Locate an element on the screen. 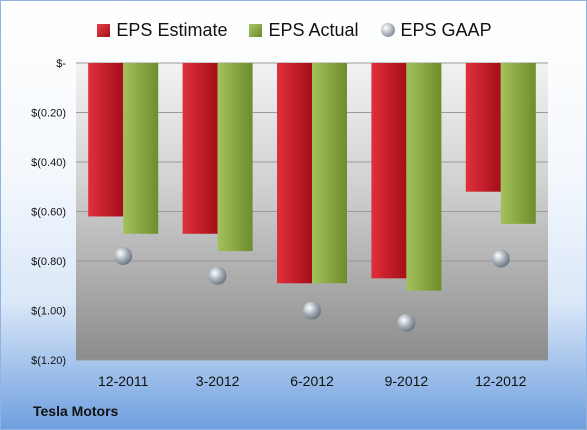  y-tick-label: $(0.80) is located at coordinates (48, 262).